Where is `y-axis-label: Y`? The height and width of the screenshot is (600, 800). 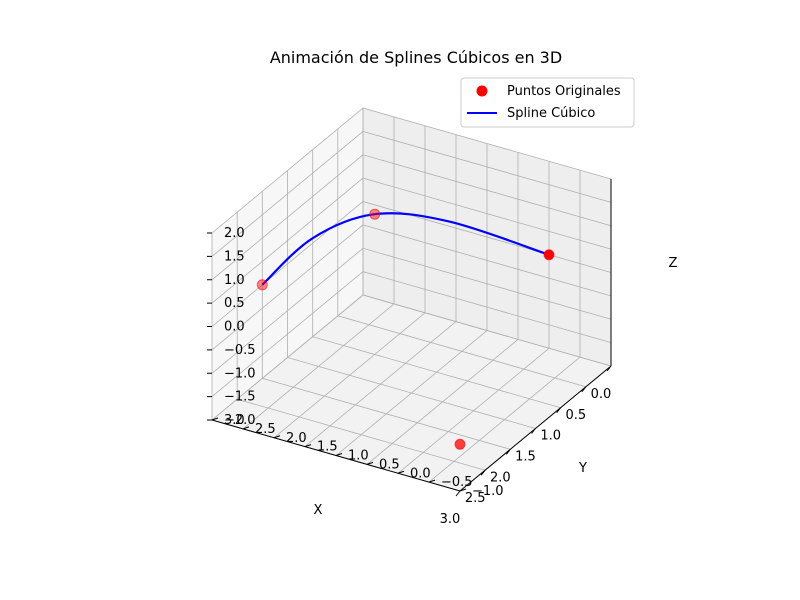
y-axis-label: Y is located at coordinates (582, 468).